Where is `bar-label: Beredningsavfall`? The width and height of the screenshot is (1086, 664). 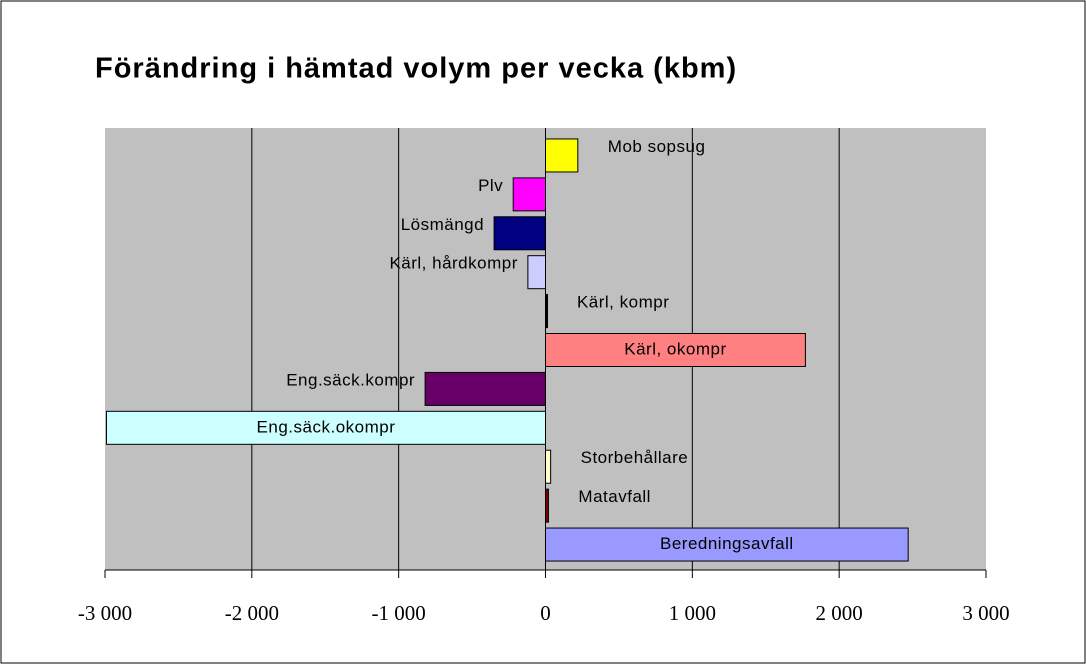
bar-label: Beredningsavfall is located at coordinates (727, 543).